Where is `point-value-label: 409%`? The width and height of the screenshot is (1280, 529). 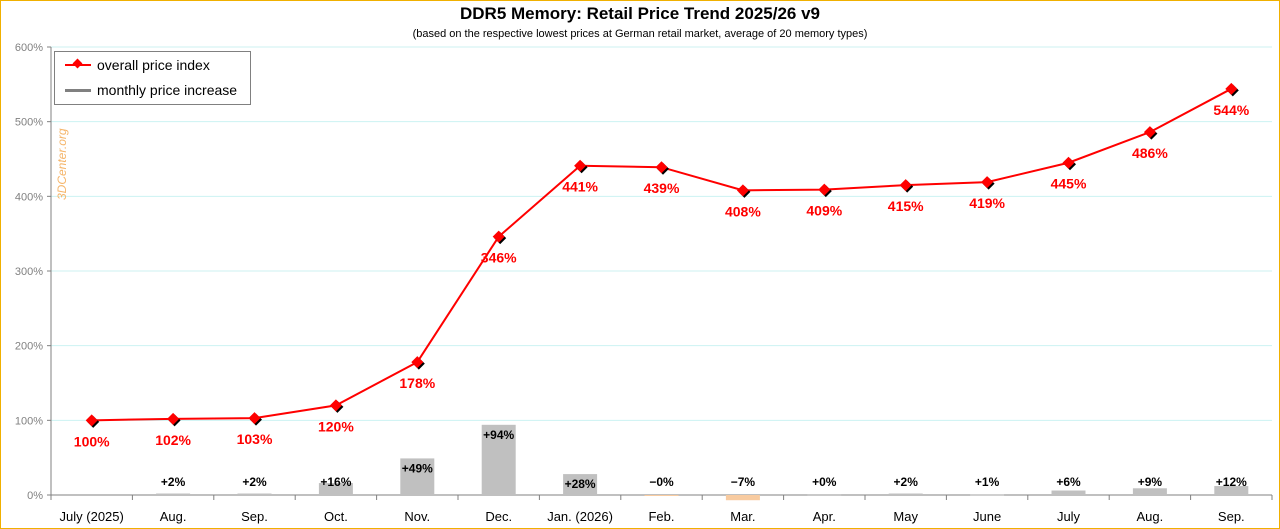
point-value-label: 409% is located at coordinates (824, 211).